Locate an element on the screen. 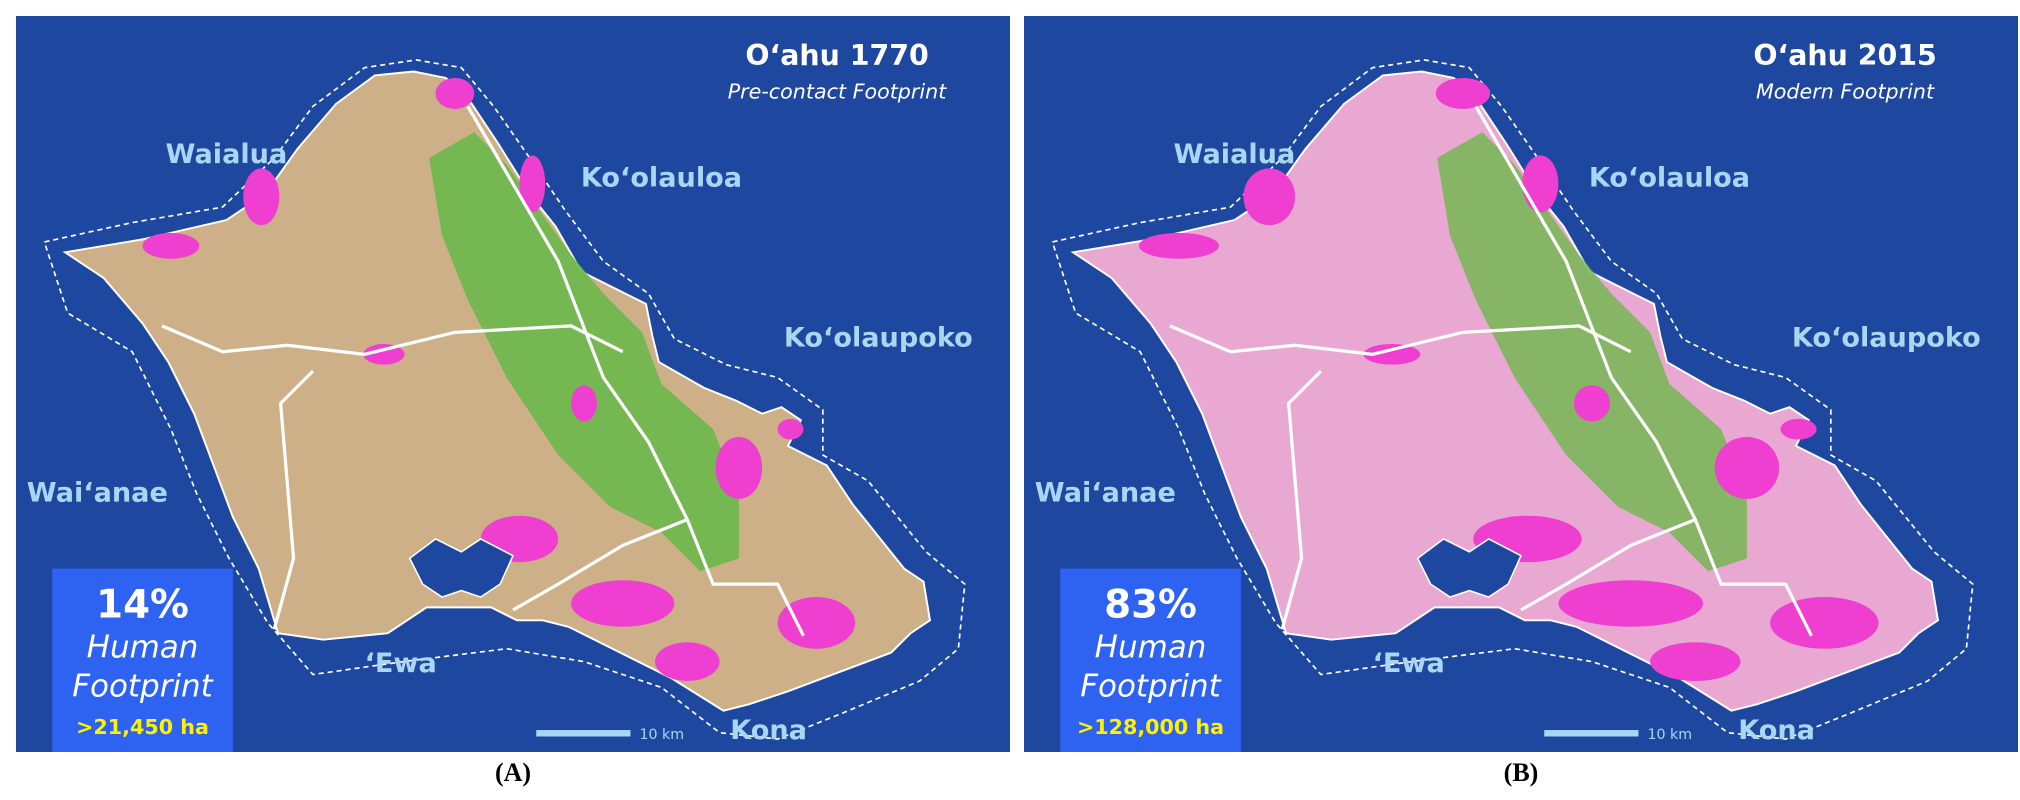 This screenshot has width=2020, height=800. caption-b: (B) is located at coordinates (1521, 772).